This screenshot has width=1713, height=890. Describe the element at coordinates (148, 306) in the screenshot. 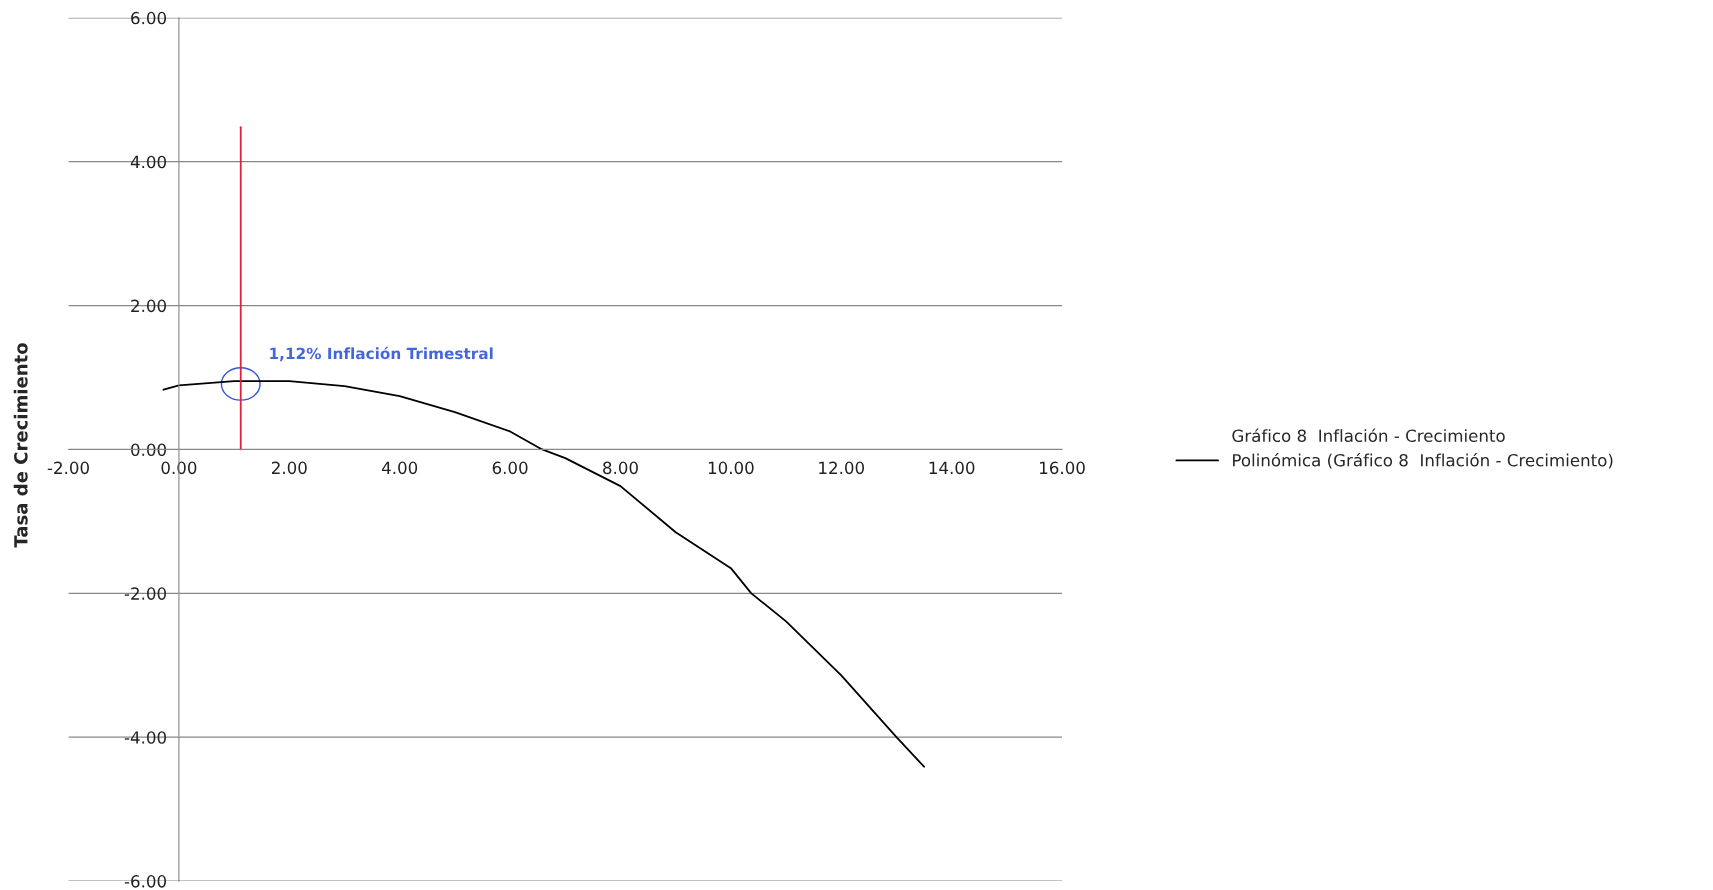

I see `y-tick-label: 2.00` at that location.